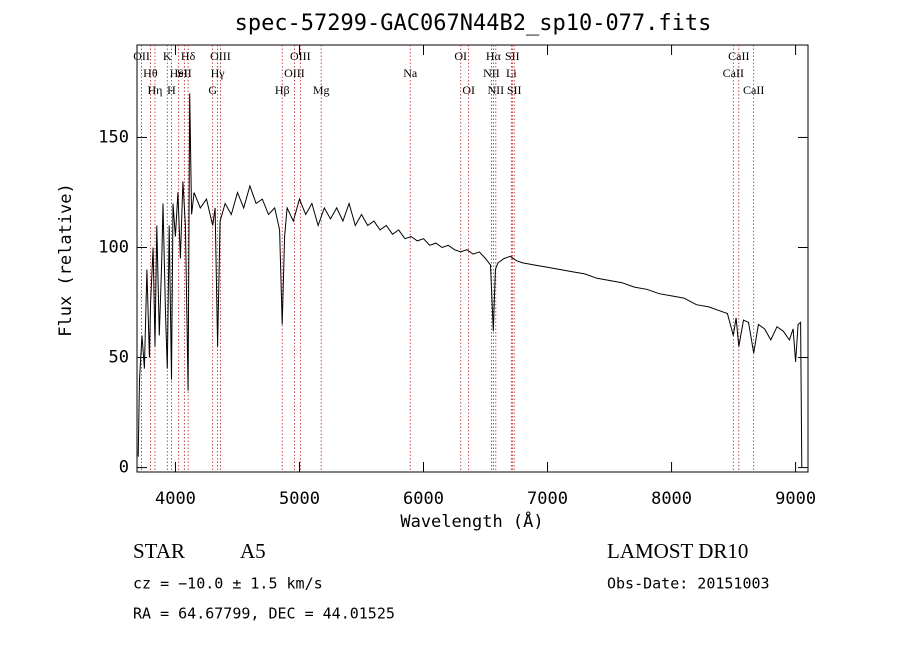 The width and height of the screenshot is (900, 649). What do you see at coordinates (188, 56) in the screenshot?
I see `spectral-line-label: Hδ` at bounding box center [188, 56].